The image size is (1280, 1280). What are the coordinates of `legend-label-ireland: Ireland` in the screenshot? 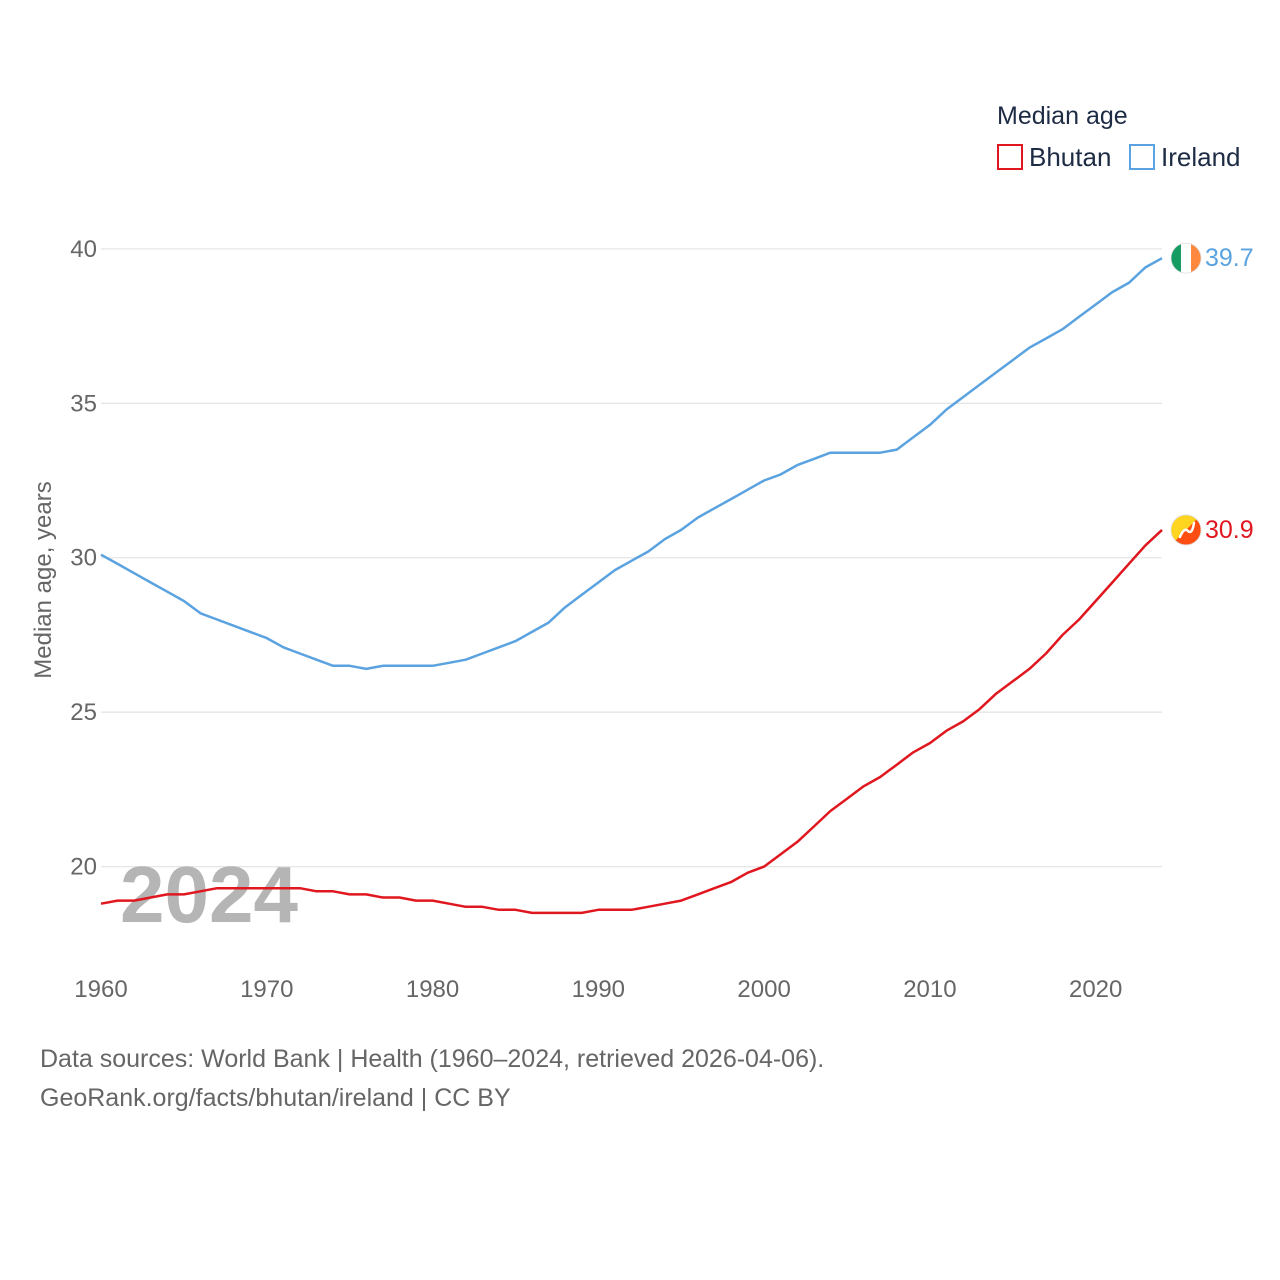 It's located at (1201, 157).